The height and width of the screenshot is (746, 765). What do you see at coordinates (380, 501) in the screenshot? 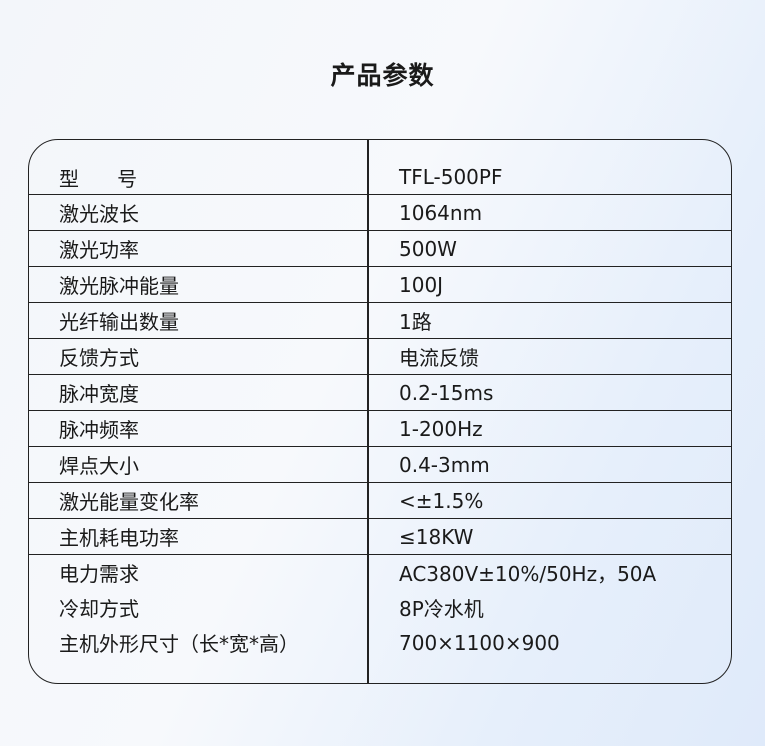
I see `table-row: 激光能量变化率 <±1.5%` at bounding box center [380, 501].